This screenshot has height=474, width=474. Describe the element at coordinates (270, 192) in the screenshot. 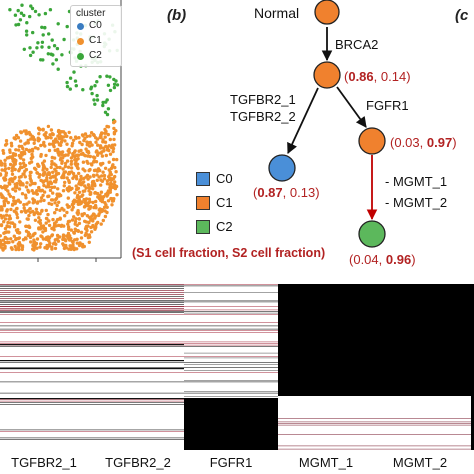

I see `fraction-c0-s1: 0.87` at that location.